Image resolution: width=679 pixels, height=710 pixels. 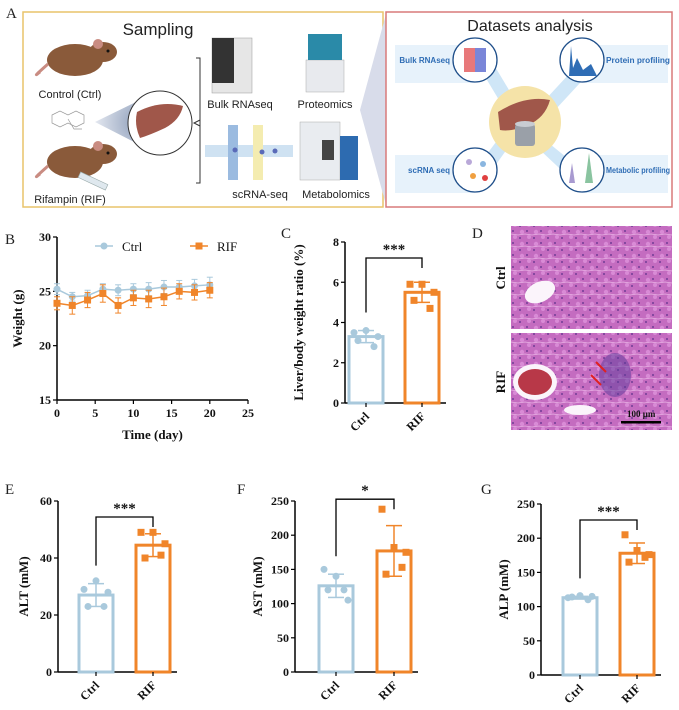 I want to click on histology-ctrl-image, so click(x=591, y=277).